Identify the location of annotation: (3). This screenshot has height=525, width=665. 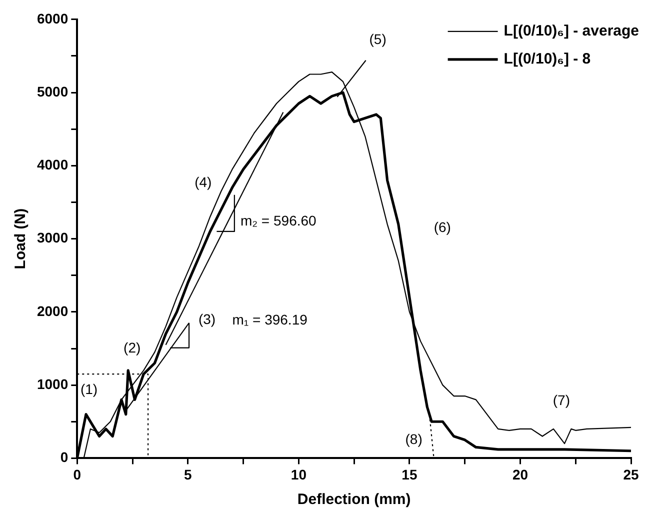
(207, 318).